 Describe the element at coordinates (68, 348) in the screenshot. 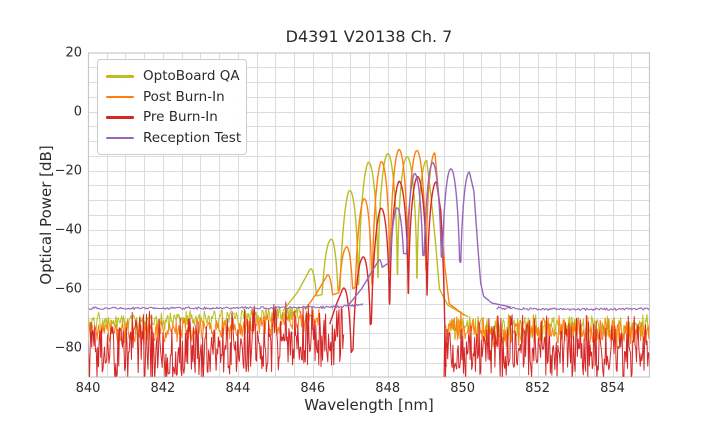

I see `y-tick-label: −80` at that location.